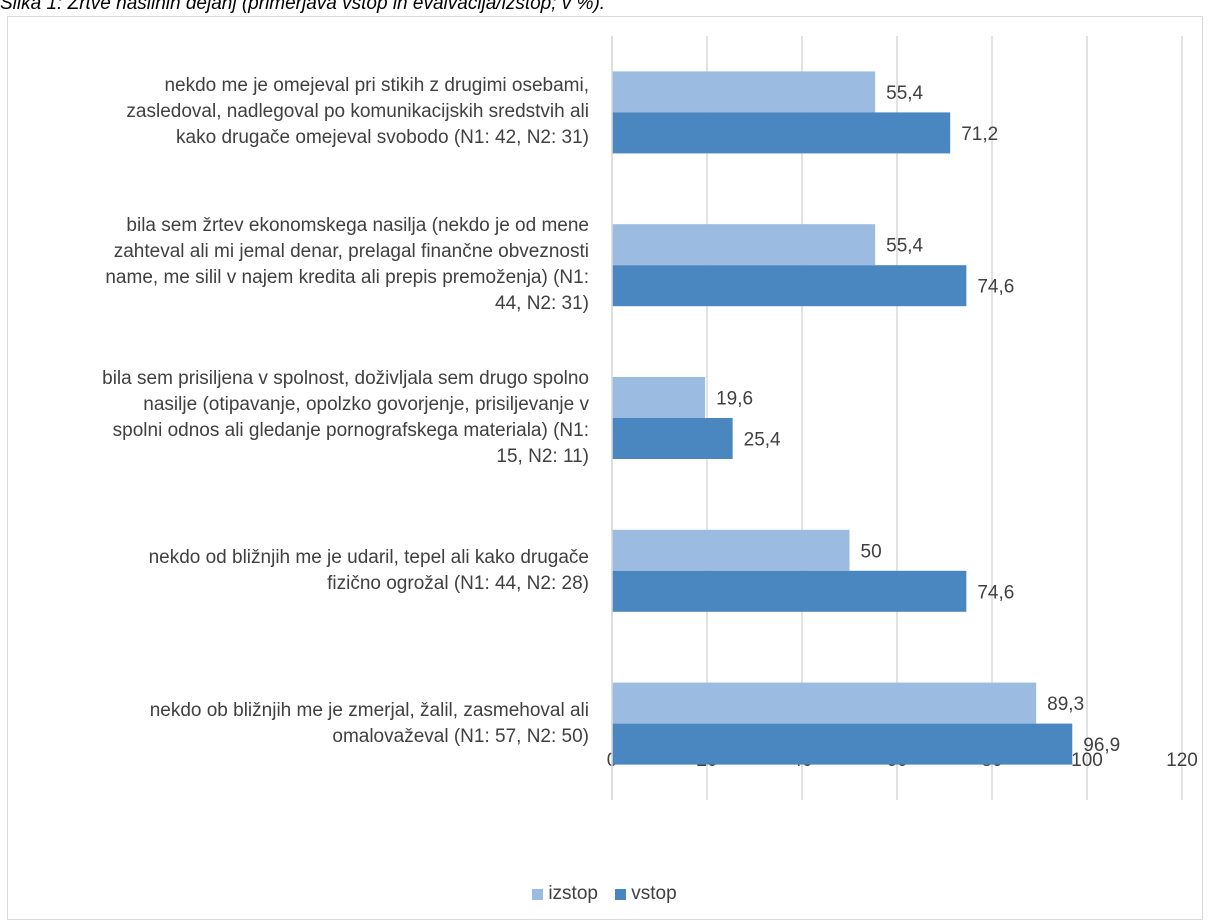  I want to click on data-label-izstop-2: 55,4, so click(904, 246).